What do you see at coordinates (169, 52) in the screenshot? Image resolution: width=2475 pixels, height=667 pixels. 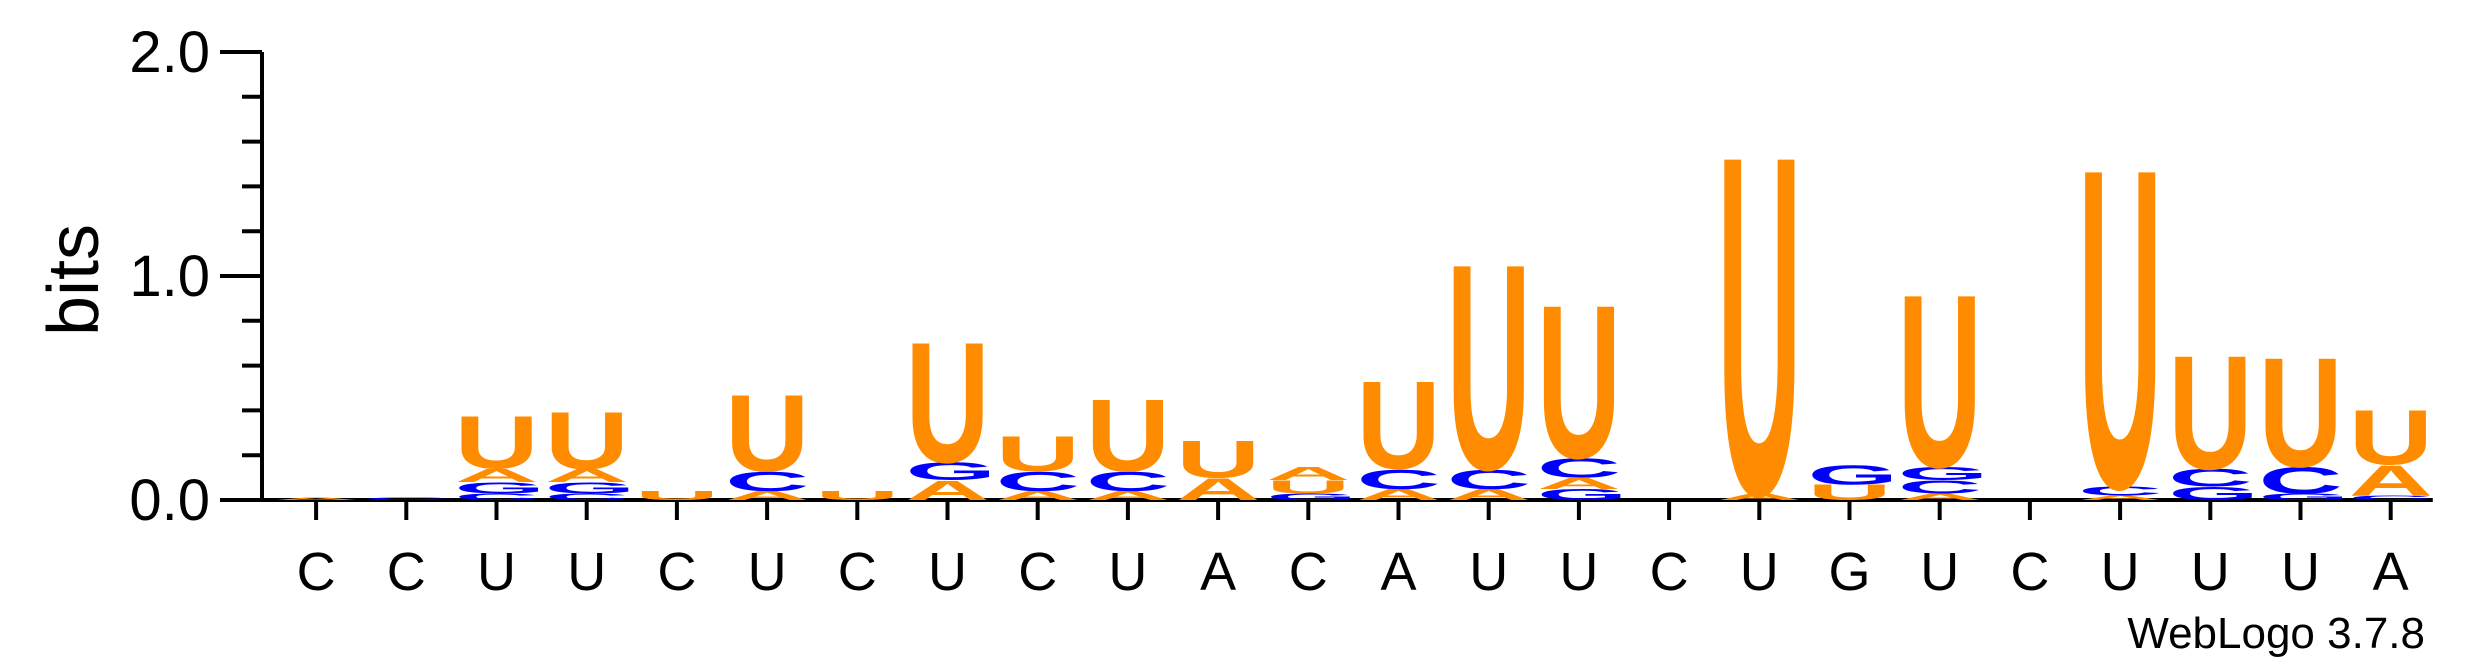 I see `y-tick-label: 2.0` at bounding box center [169, 52].